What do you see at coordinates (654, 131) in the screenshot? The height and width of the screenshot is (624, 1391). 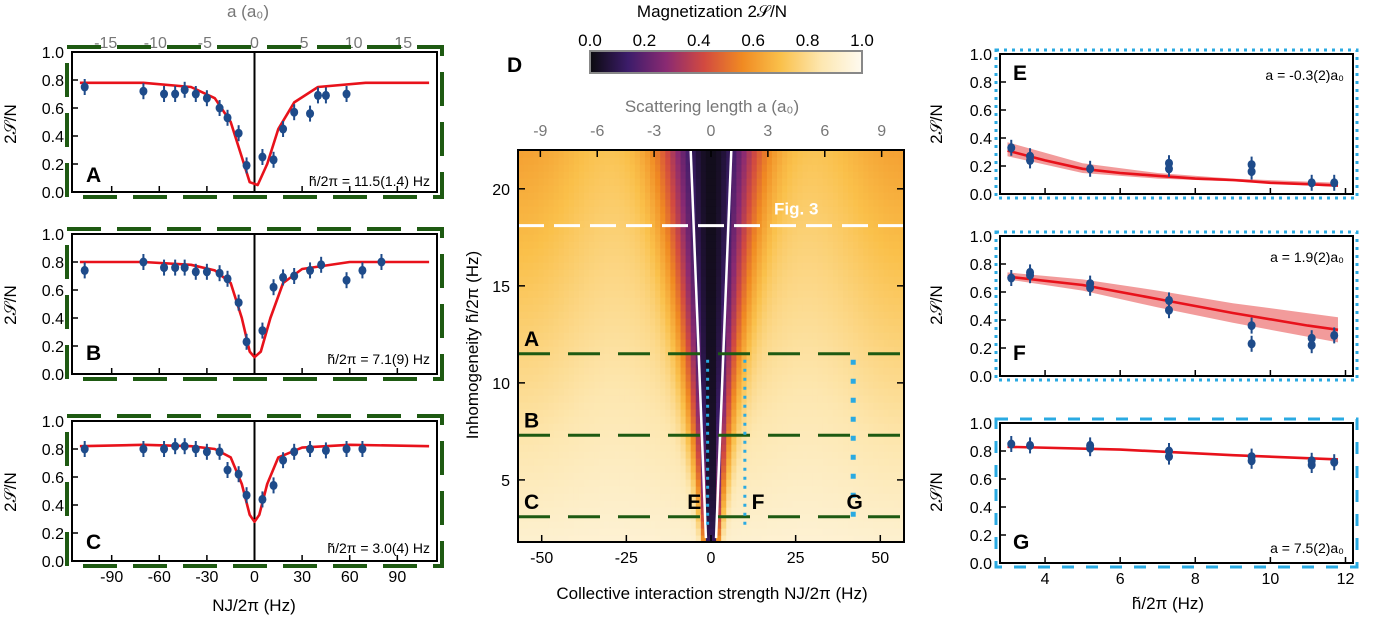 I see `top-tick-label: -3` at bounding box center [654, 131].